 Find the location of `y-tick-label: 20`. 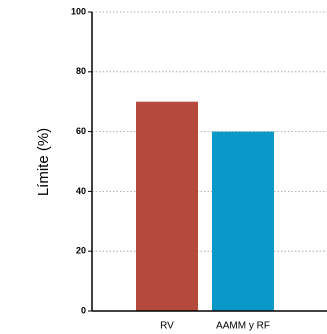

y-tick-label: 20 is located at coordinates (81, 251).